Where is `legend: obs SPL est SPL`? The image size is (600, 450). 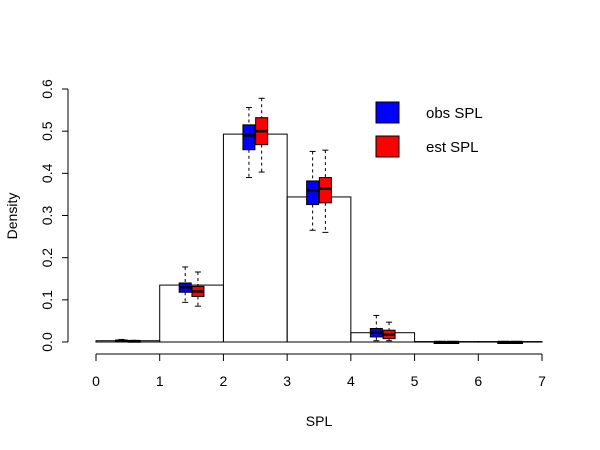 legend: obs SPL est SPL is located at coordinates (429, 129).